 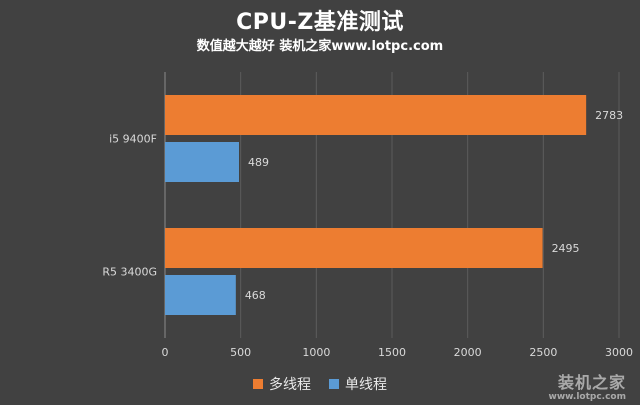 What do you see at coordinates (290, 385) in the screenshot?
I see `legend-label-multi: 多线程` at bounding box center [290, 385].